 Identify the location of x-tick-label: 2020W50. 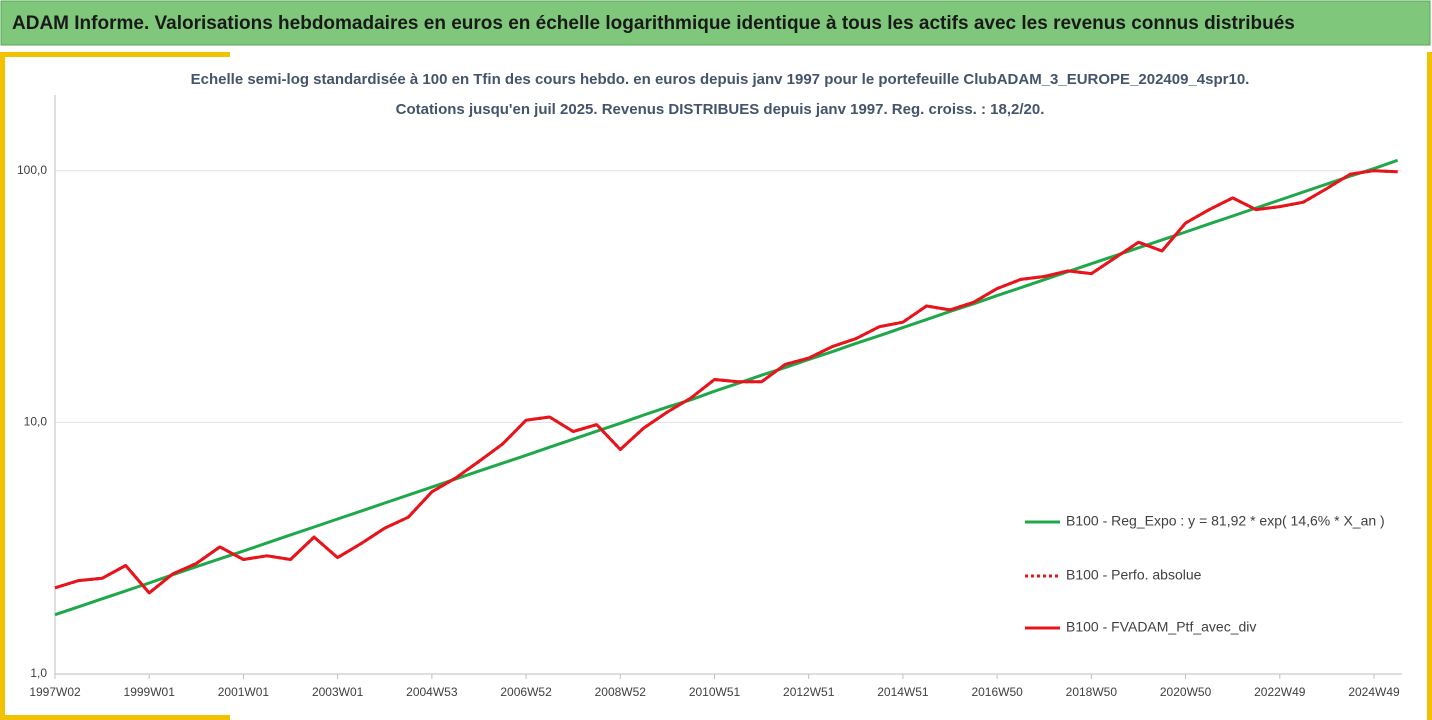
(1186, 692).